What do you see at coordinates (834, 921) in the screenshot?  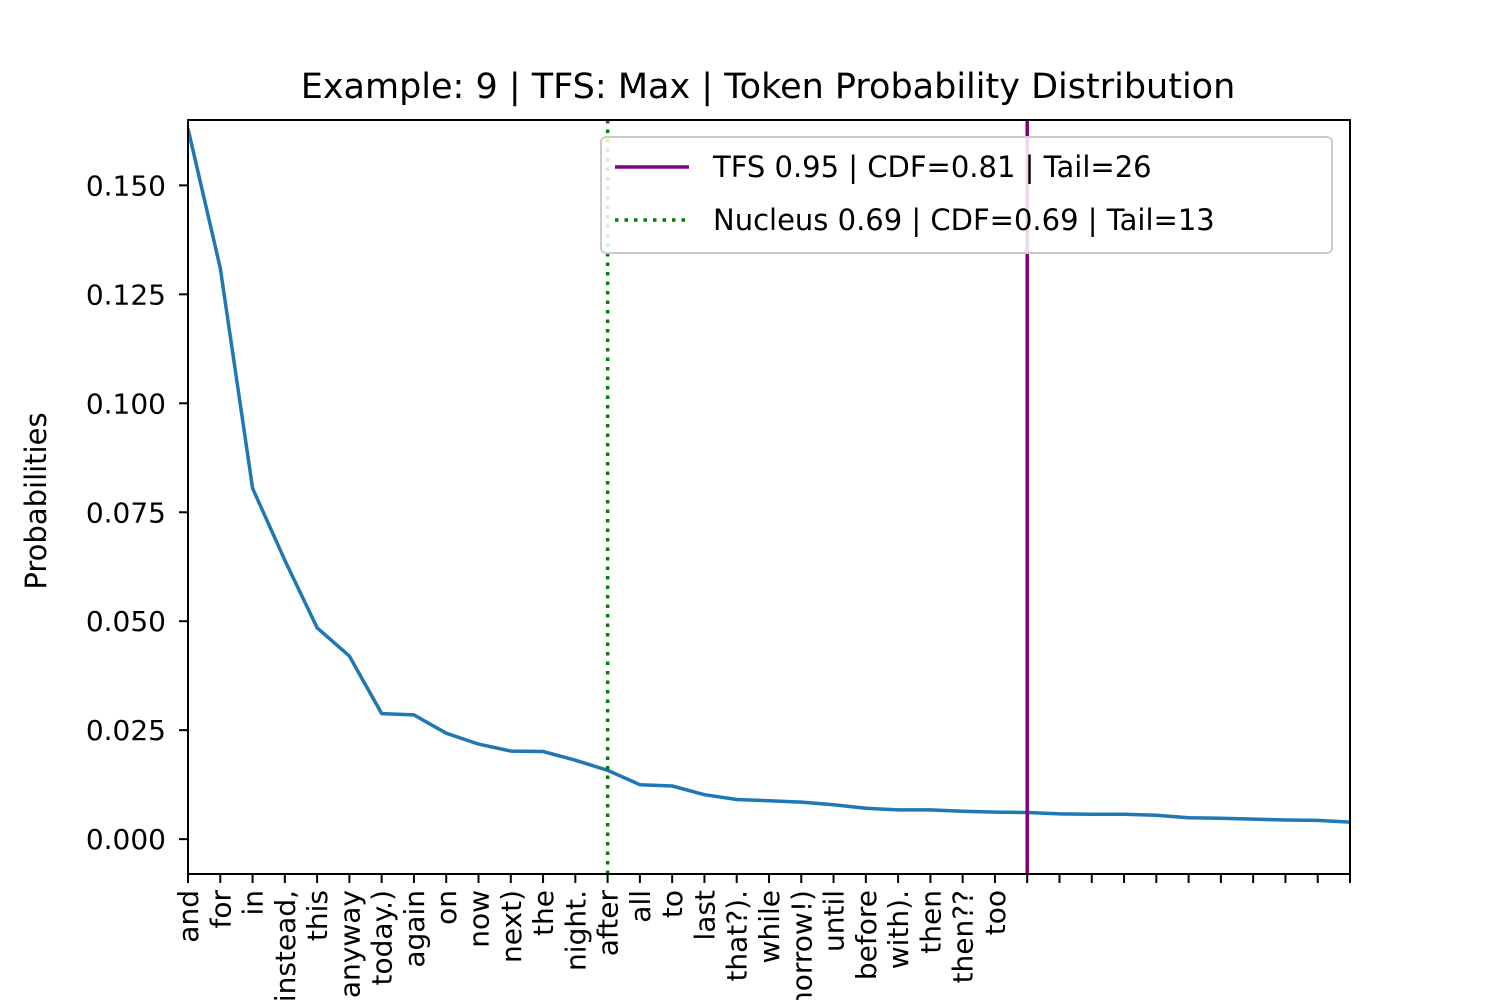 I see `x-tick-label-20: until` at bounding box center [834, 921].